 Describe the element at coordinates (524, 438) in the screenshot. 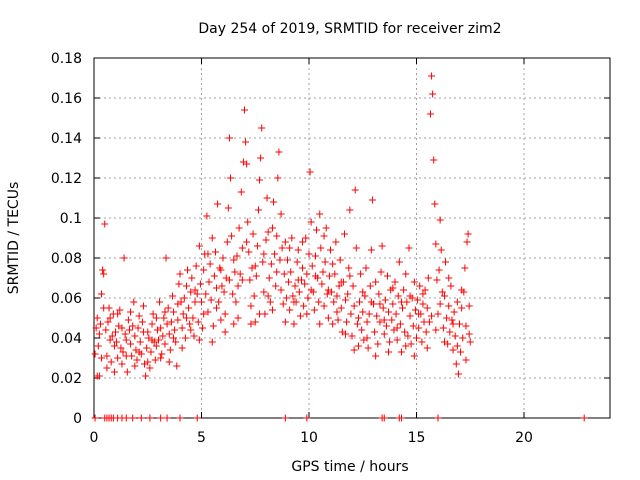

I see `x-tick-label: 20` at that location.